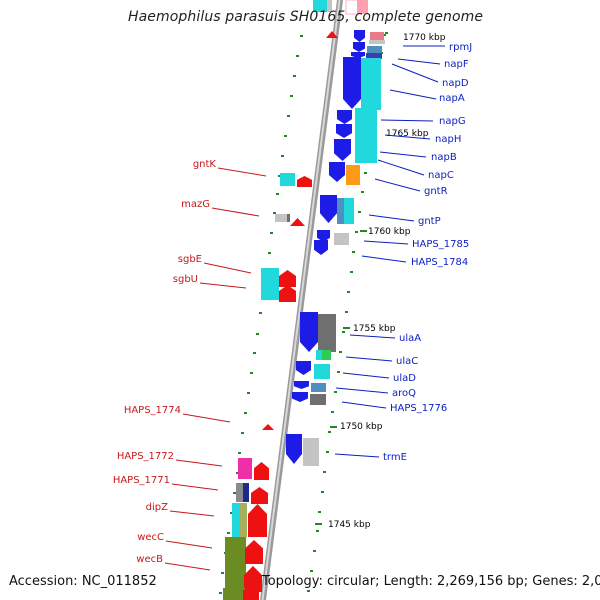 The width and height of the screenshot is (600, 600). I want to click on gene-label-ulaA: ulaA, so click(410, 338).